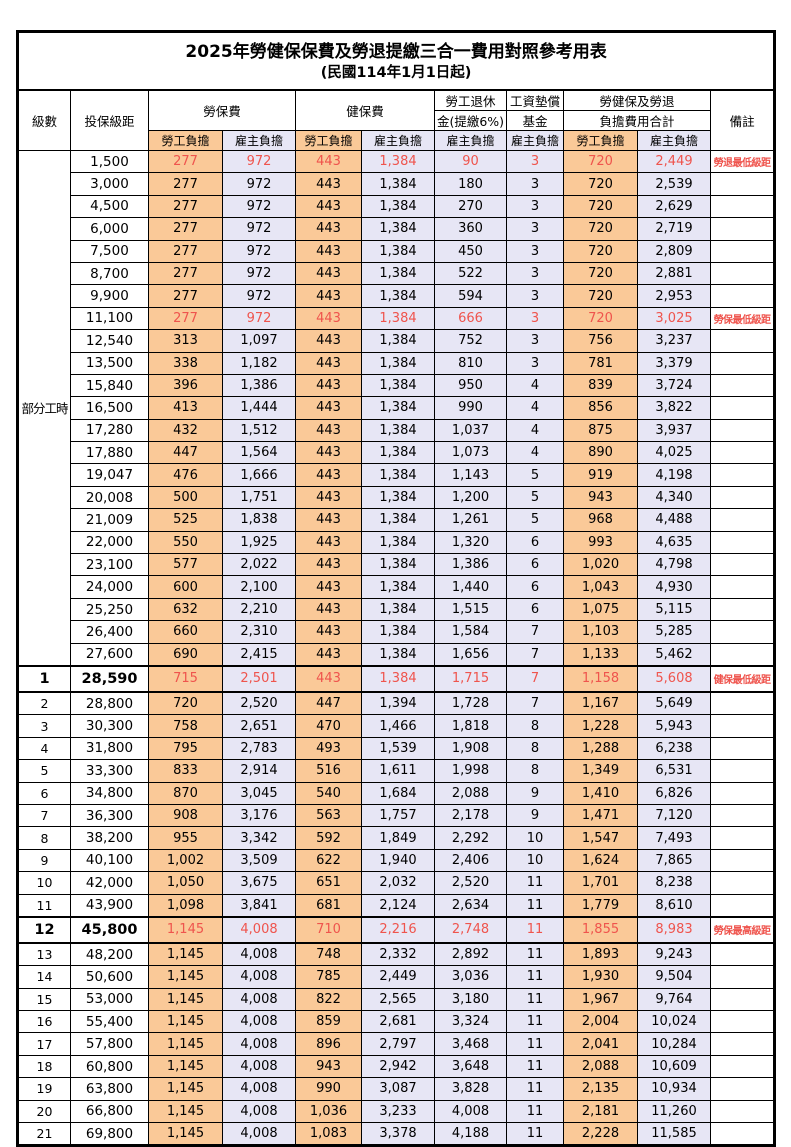  I want to click on page-subtitle: (民國114年1月1日起), so click(396, 73).